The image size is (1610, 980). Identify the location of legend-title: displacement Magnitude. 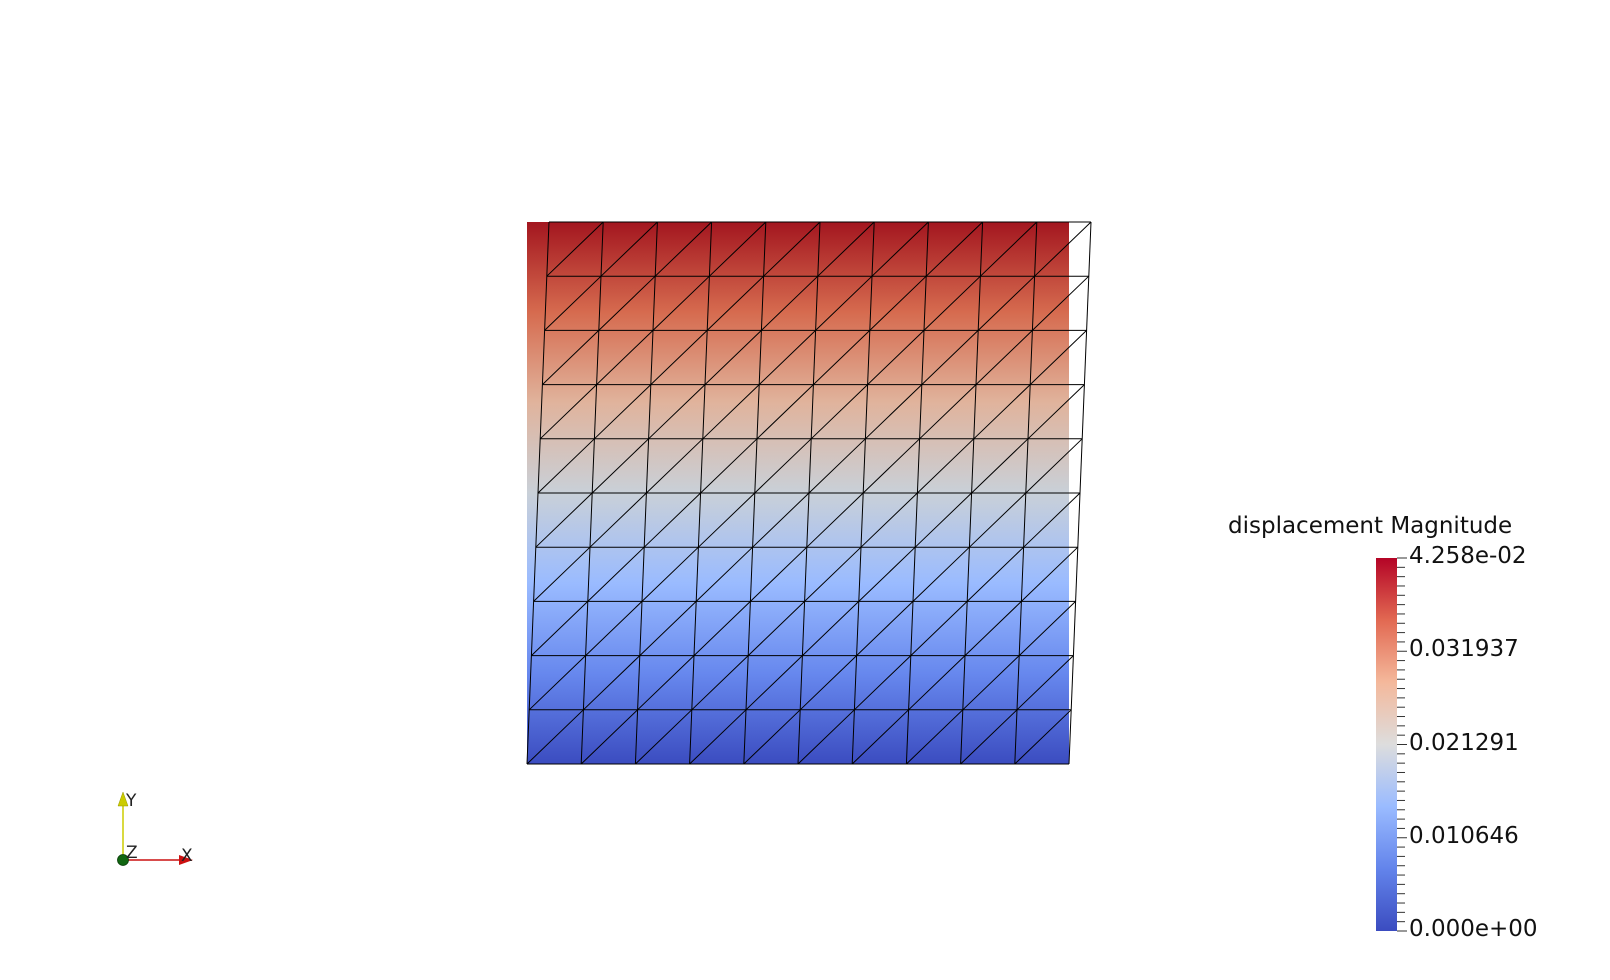
(1370, 526).